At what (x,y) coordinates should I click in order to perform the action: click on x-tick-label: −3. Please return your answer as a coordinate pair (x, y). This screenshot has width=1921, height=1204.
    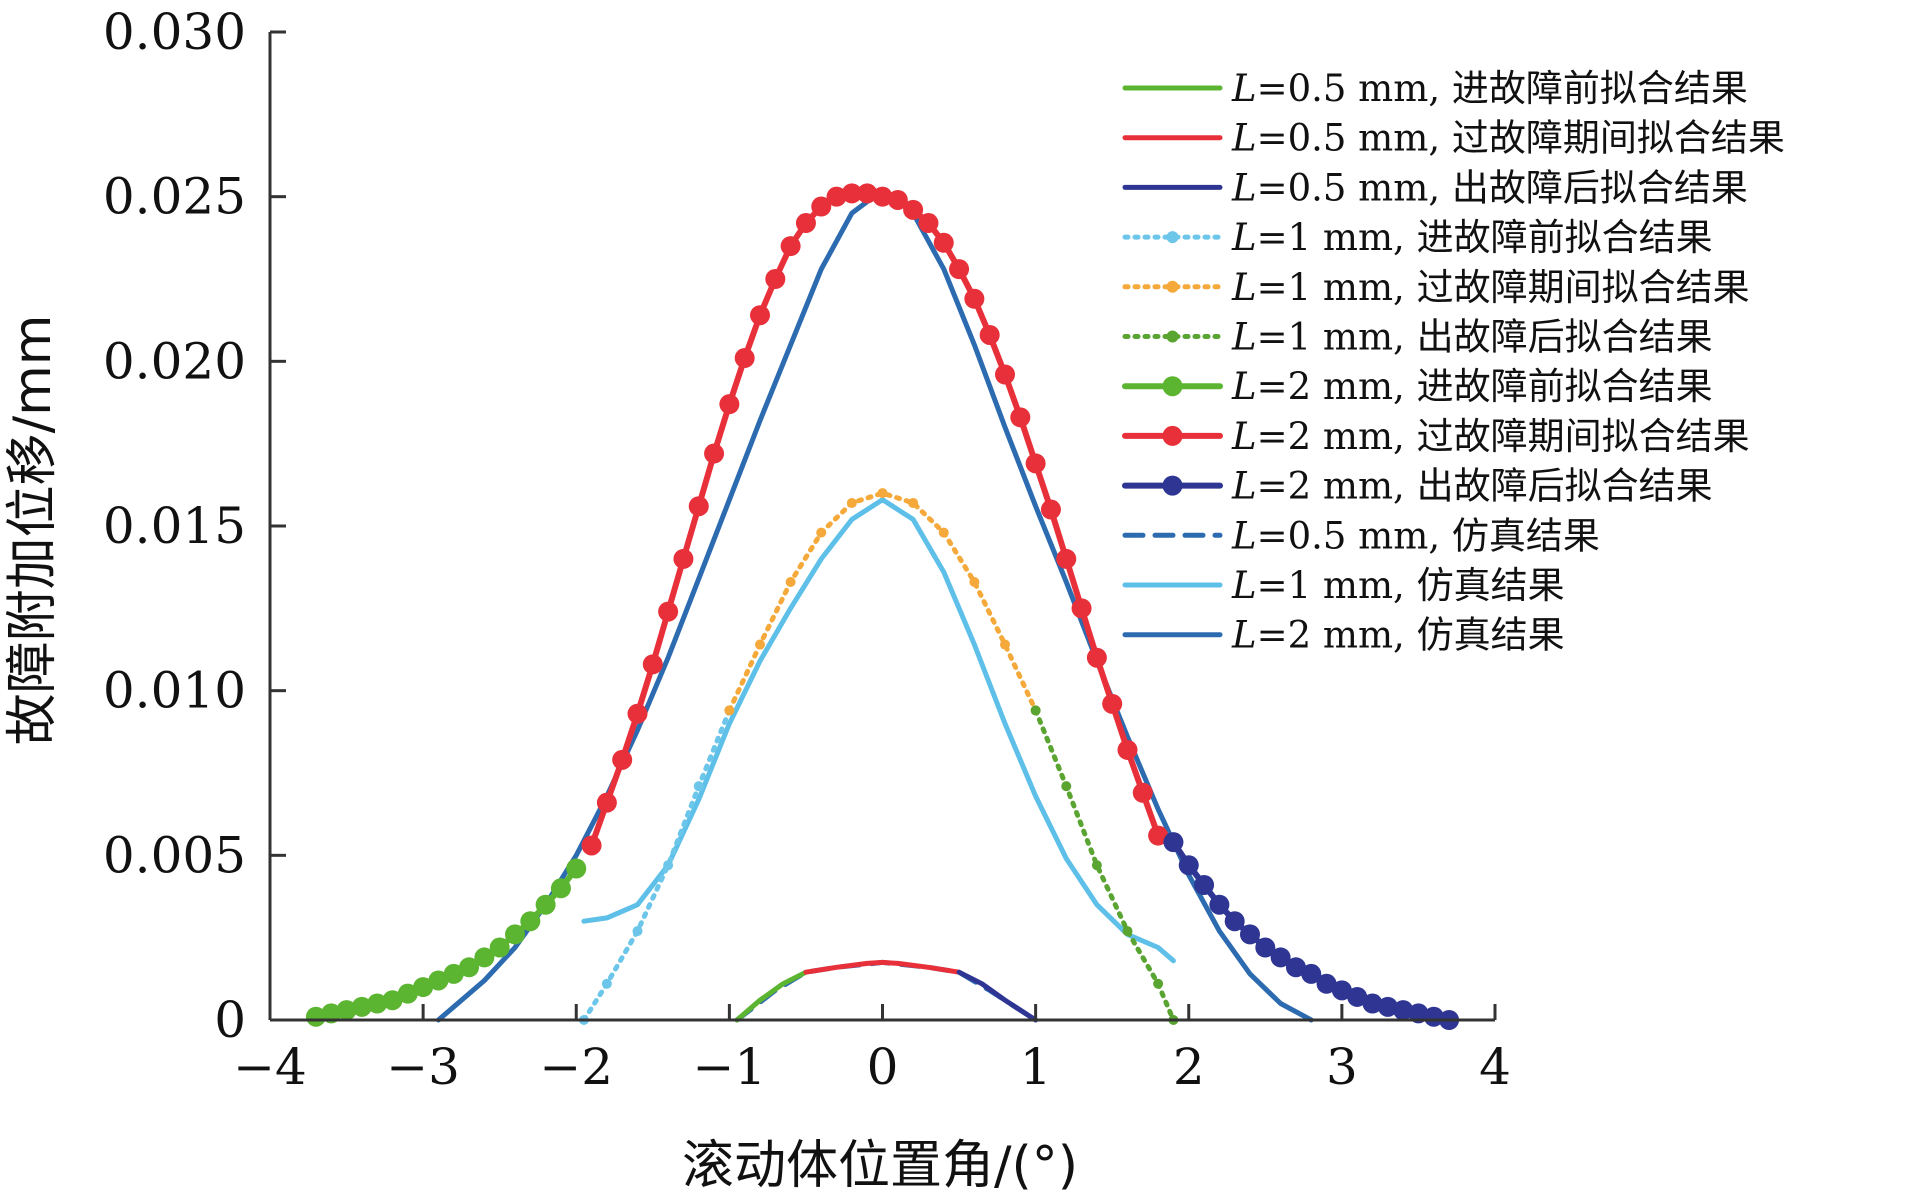
    Looking at the image, I should click on (423, 1067).